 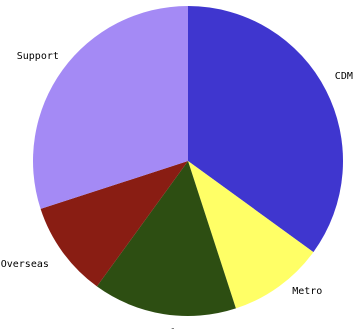 I want to click on slice-label-metro: Metro, so click(x=307, y=291).